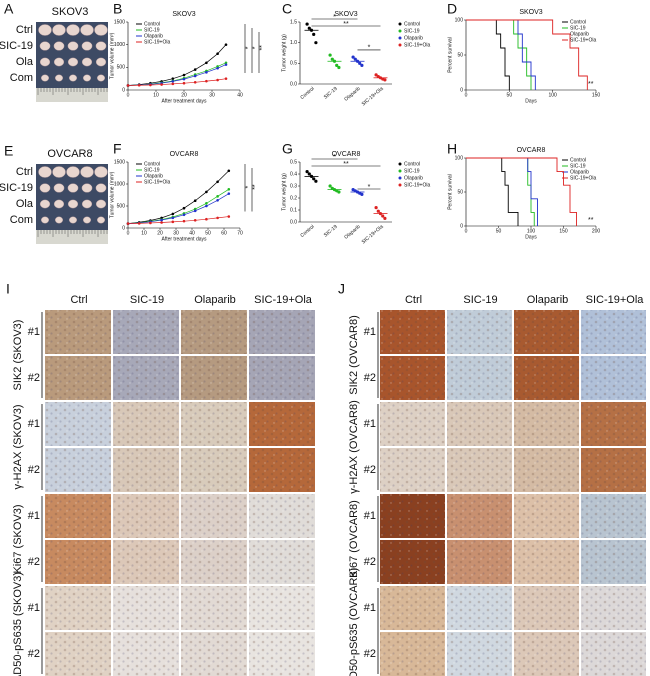  I want to click on y-tick-label: 1000, so click(119, 45).